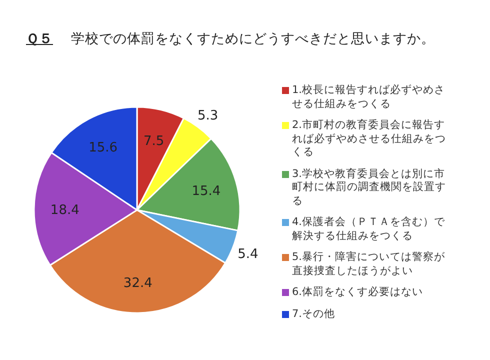 This screenshot has height=360, width=490. I want to click on legend-label: 2.市町村の教育委員会に報告すれば必ずやめさせる仕組みをつくる, so click(369, 139).